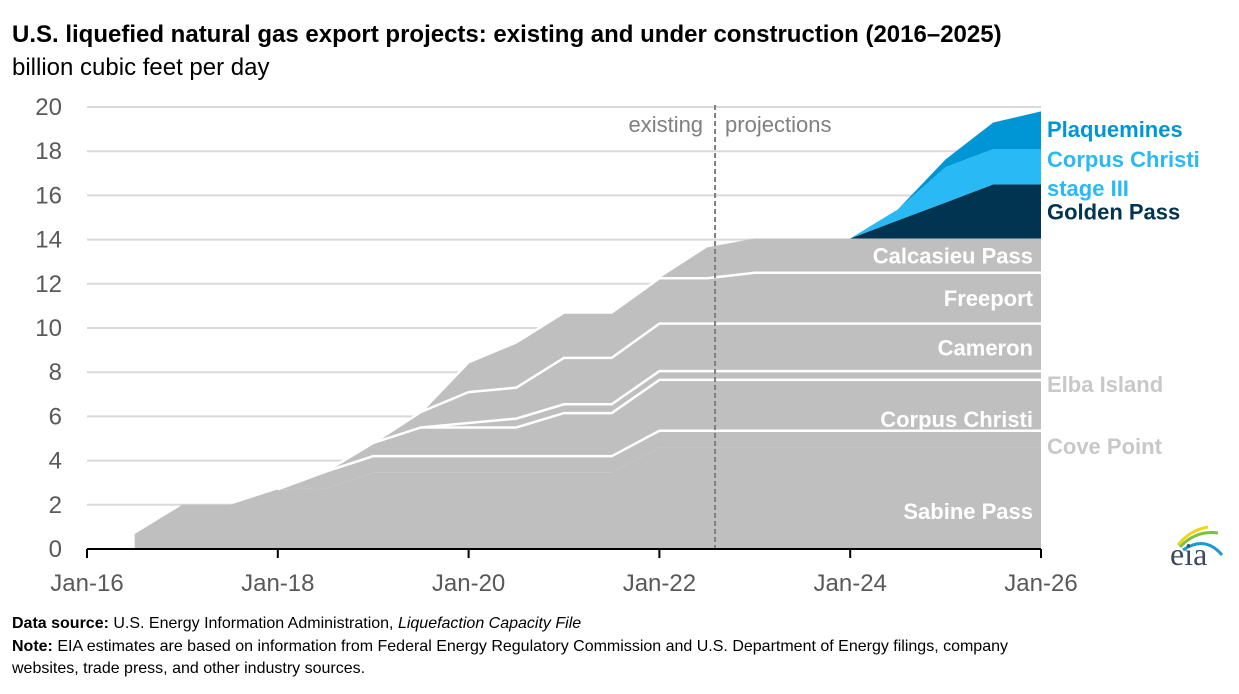  I want to click on y-axis-ticks: 0 2 4 6 8 10 12 14 16 18 20, so click(48, 328).